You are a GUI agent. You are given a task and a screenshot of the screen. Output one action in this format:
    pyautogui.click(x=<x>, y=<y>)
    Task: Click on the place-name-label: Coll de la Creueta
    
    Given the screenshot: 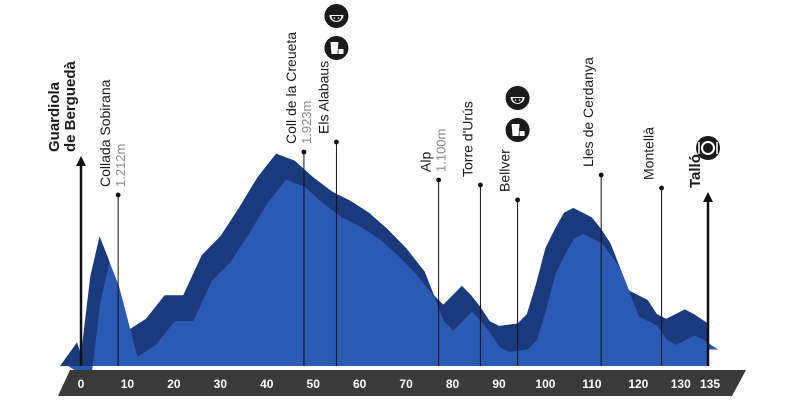 What is the action you would take?
    pyautogui.click(x=291, y=88)
    